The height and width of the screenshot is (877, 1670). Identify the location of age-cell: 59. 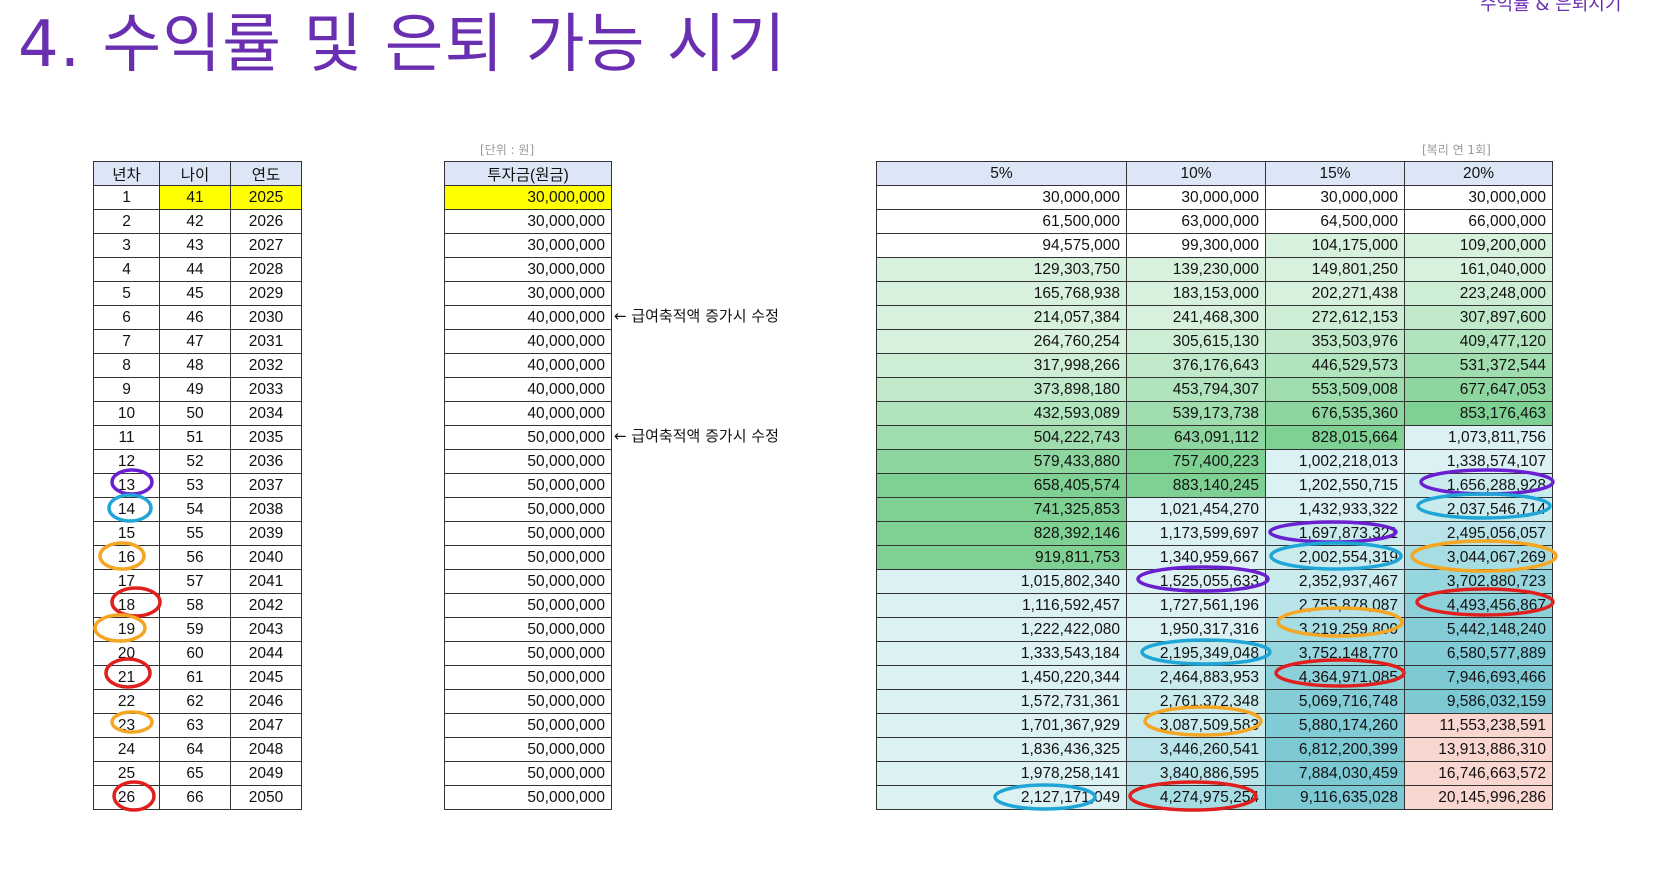
(195, 629).